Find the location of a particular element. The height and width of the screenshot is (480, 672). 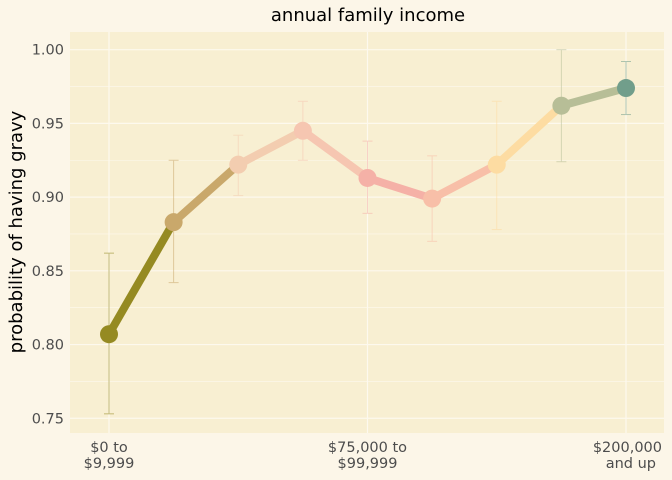

chart-title: annual family income is located at coordinates (368, 15).